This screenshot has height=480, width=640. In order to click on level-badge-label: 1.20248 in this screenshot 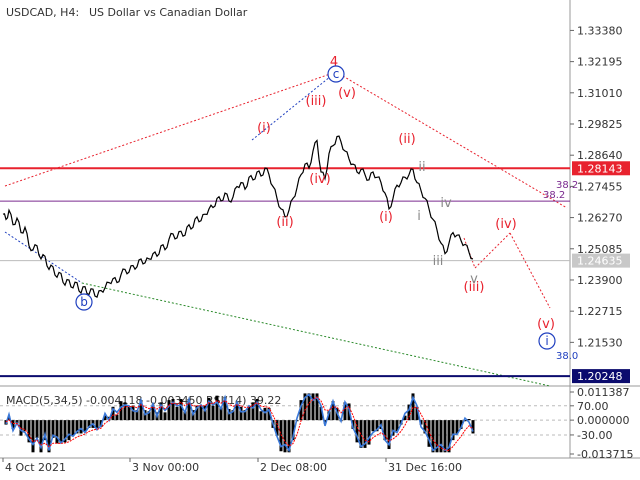, I will do `click(600, 376)`.